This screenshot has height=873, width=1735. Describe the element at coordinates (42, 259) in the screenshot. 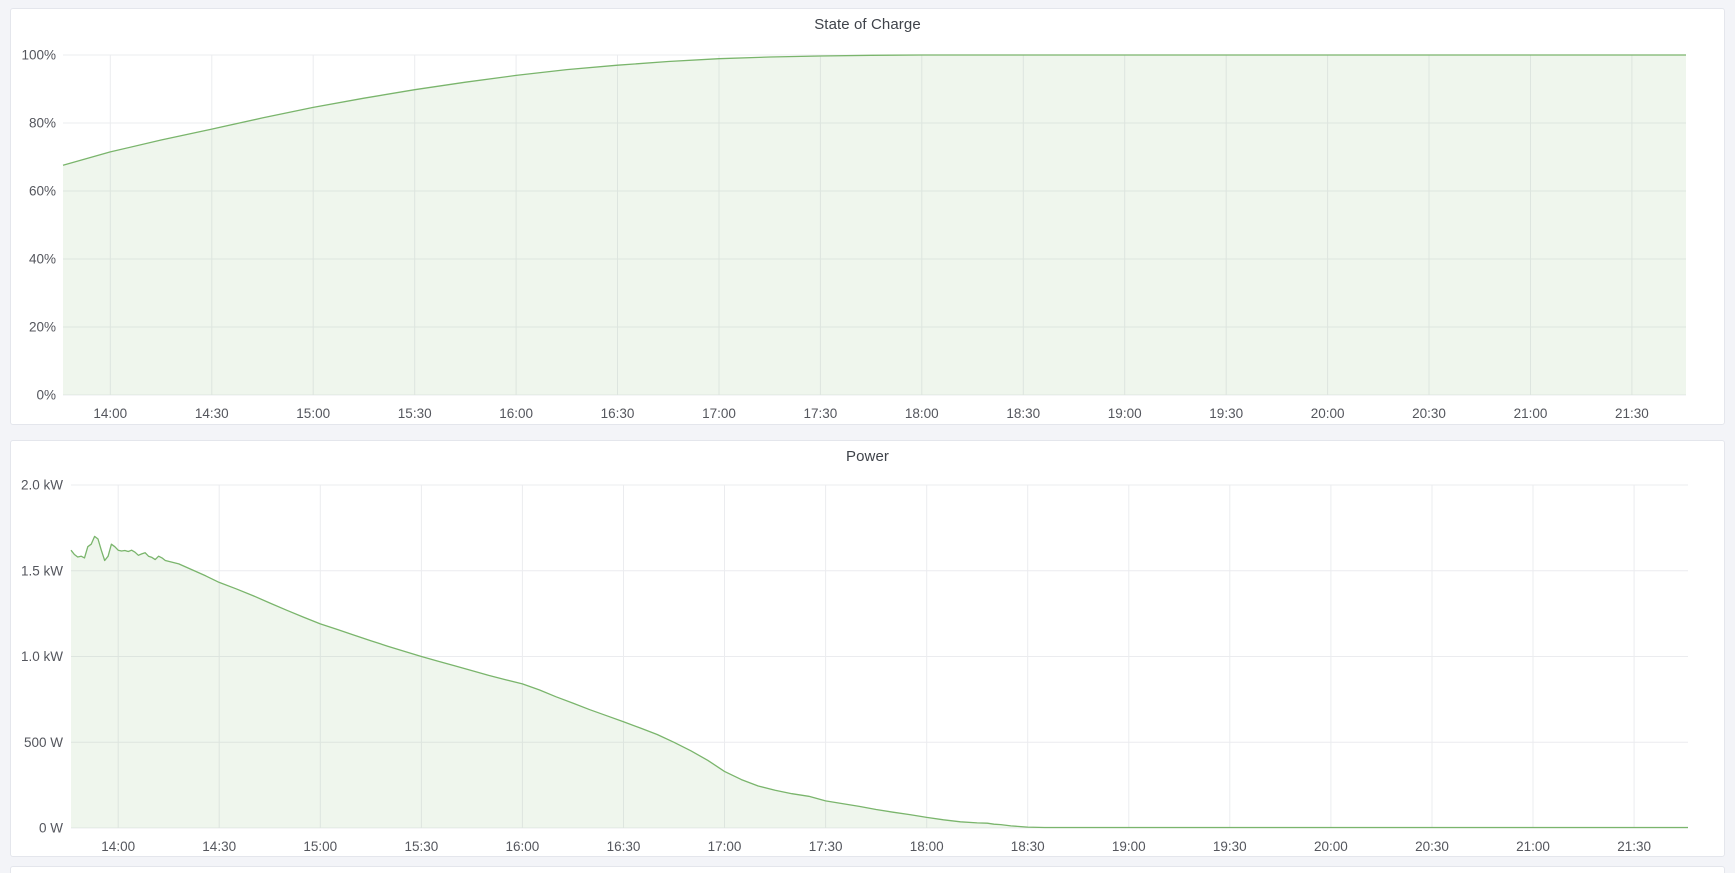

I see `y-axis-tick-label: 40%` at that location.